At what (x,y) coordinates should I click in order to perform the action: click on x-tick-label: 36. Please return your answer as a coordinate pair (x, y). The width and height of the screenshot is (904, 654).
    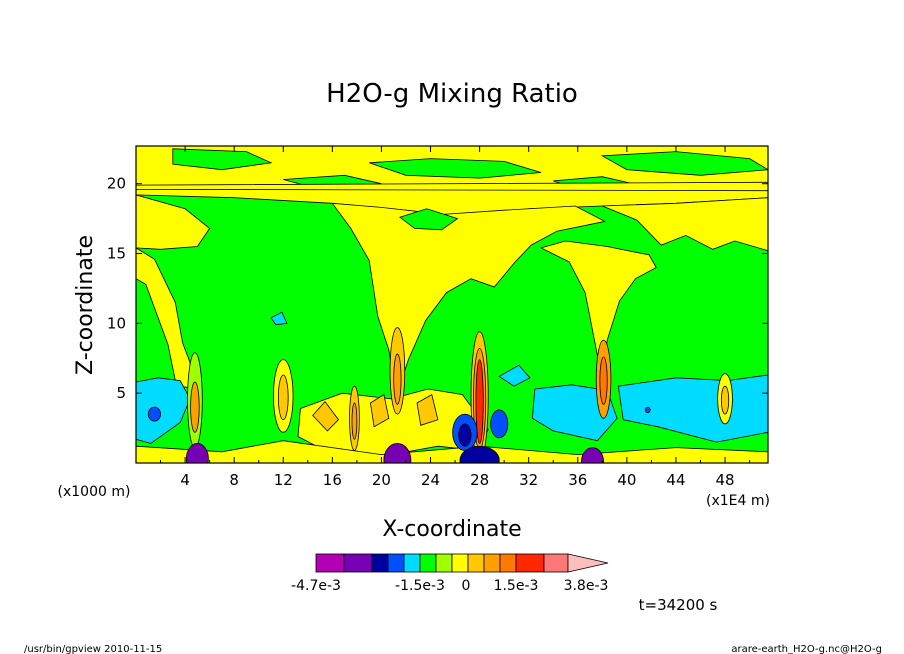
    Looking at the image, I should click on (577, 480).